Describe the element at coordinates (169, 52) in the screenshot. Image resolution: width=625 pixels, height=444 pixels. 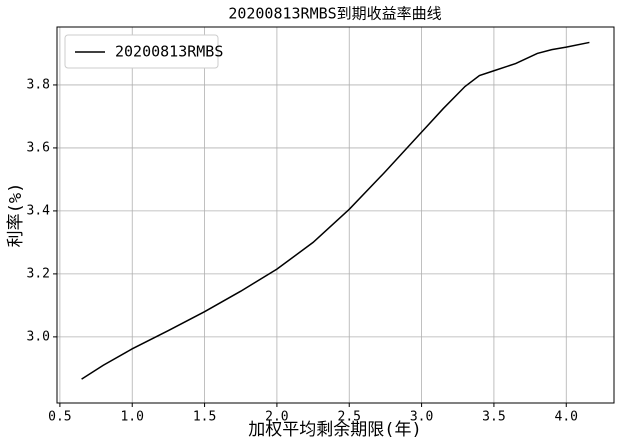
I see `legend-label: 20200813RMBS` at that location.